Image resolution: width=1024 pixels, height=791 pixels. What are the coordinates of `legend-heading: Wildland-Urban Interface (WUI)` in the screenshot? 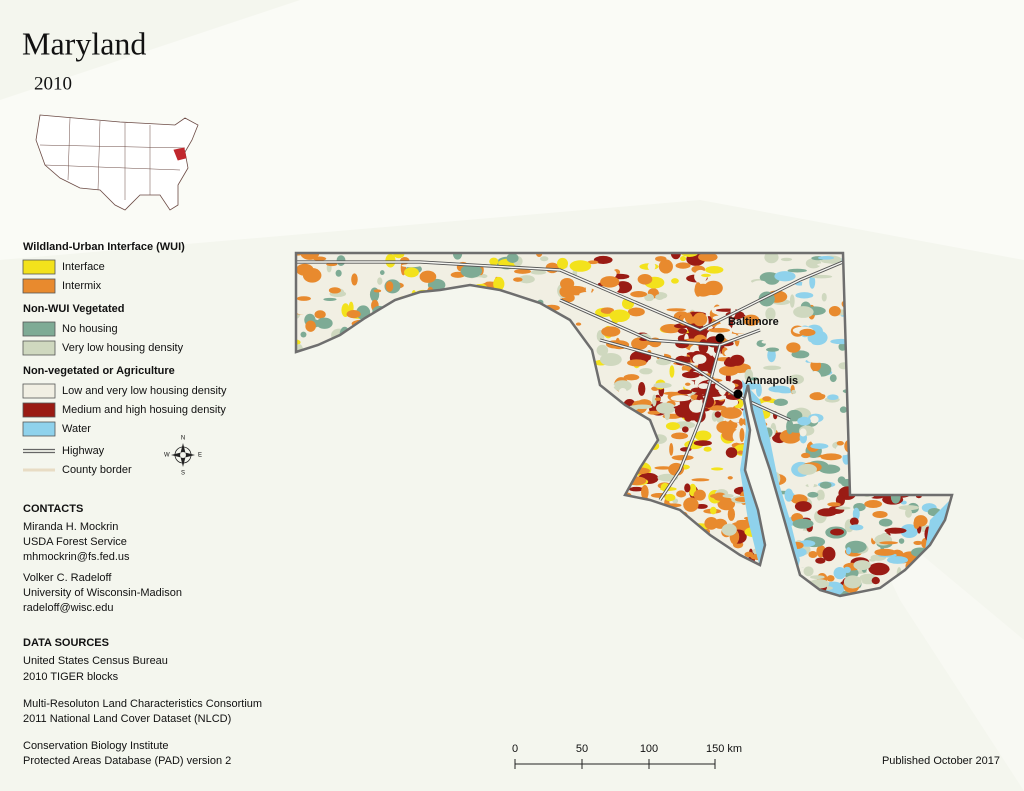 It's located at (104, 247).